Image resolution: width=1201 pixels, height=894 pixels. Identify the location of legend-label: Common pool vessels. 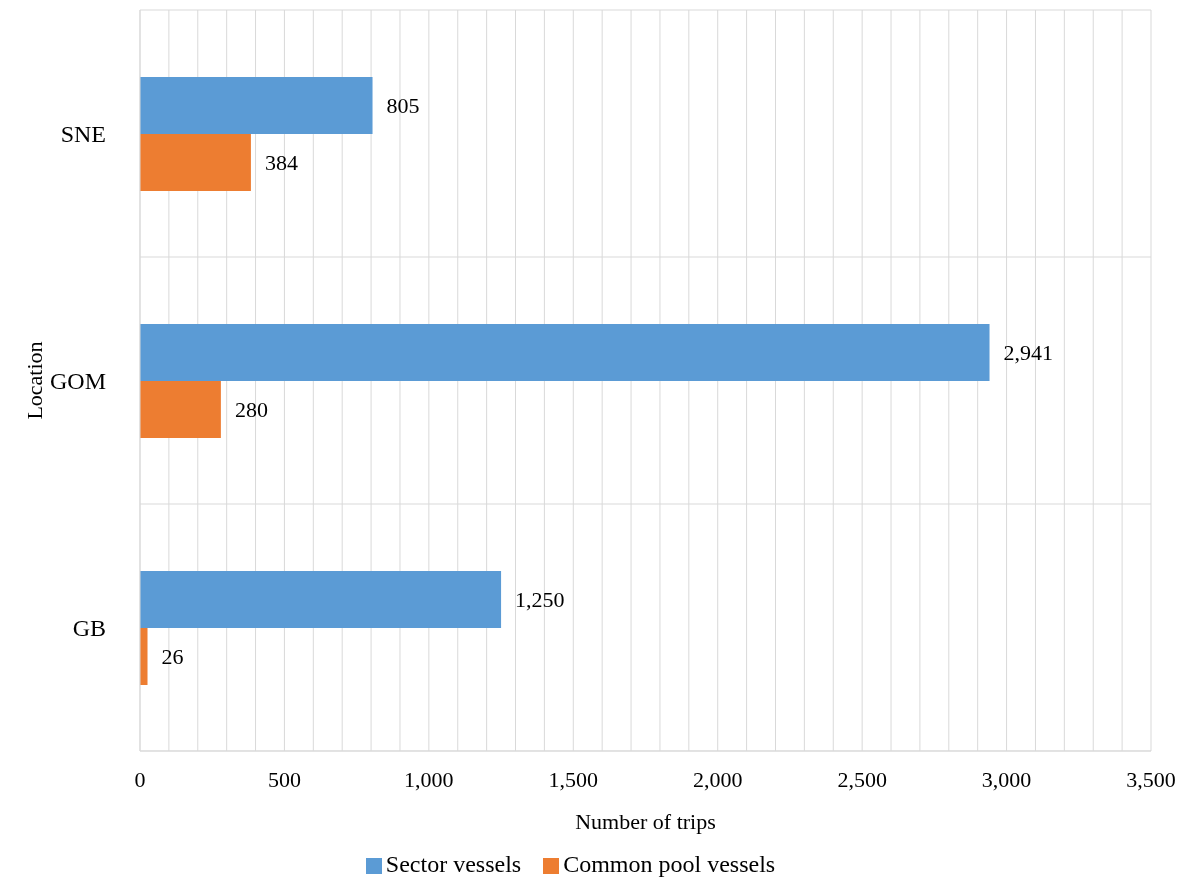
(669, 864).